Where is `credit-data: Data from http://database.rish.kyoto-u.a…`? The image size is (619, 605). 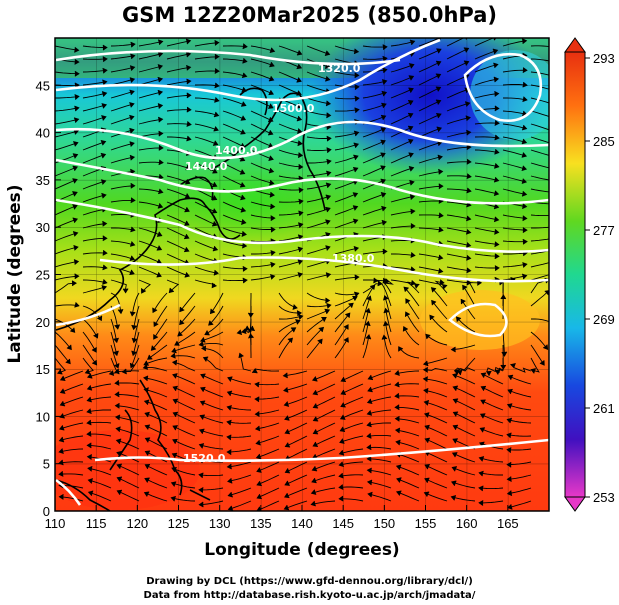
credit-data: Data from http://database.rish.kyoto-u.a… is located at coordinates (309, 595).